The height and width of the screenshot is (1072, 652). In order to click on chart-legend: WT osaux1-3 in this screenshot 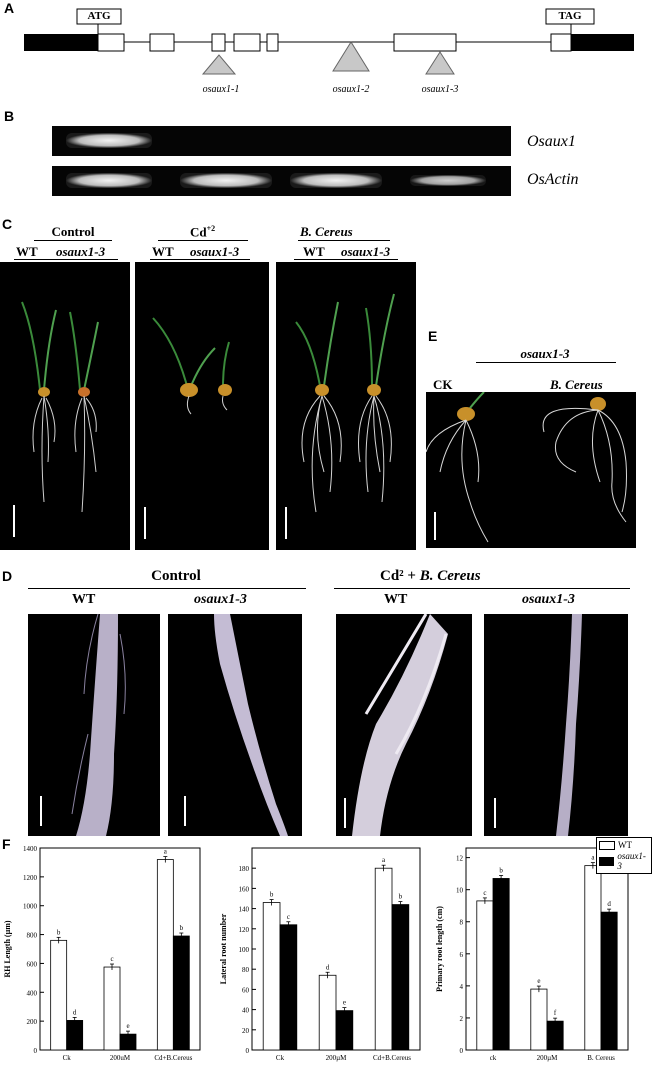, I will do `click(624, 855)`.